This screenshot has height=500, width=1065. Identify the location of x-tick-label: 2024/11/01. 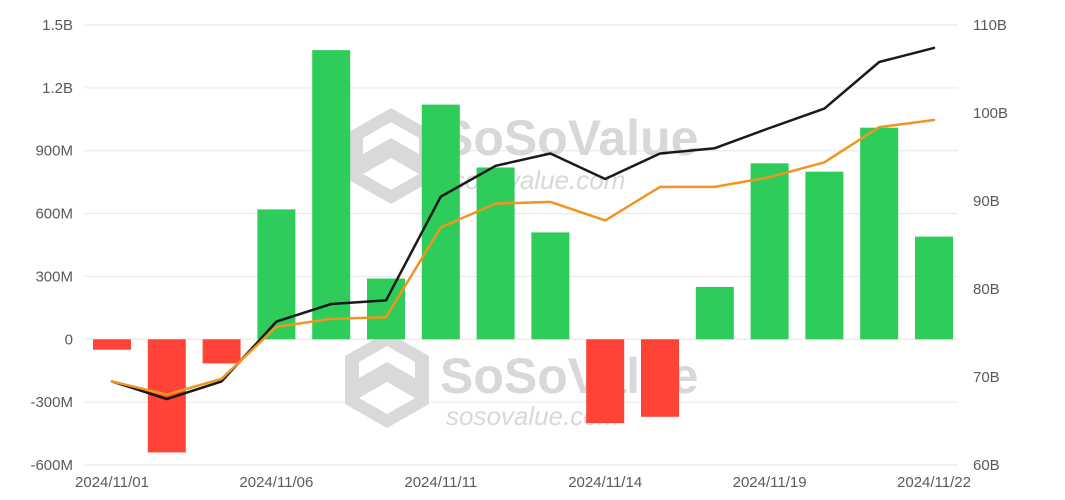
(112, 482).